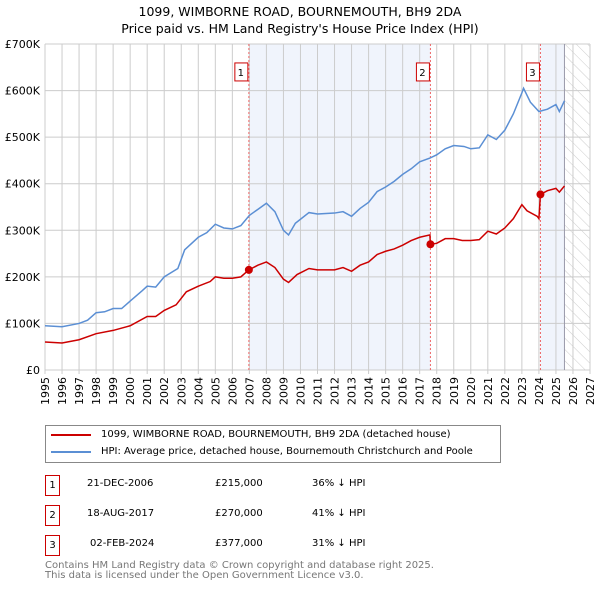 This screenshot has width=600, height=590. What do you see at coordinates (23, 44) in the screenshot?
I see `y-tick-label: £700K` at bounding box center [23, 44].